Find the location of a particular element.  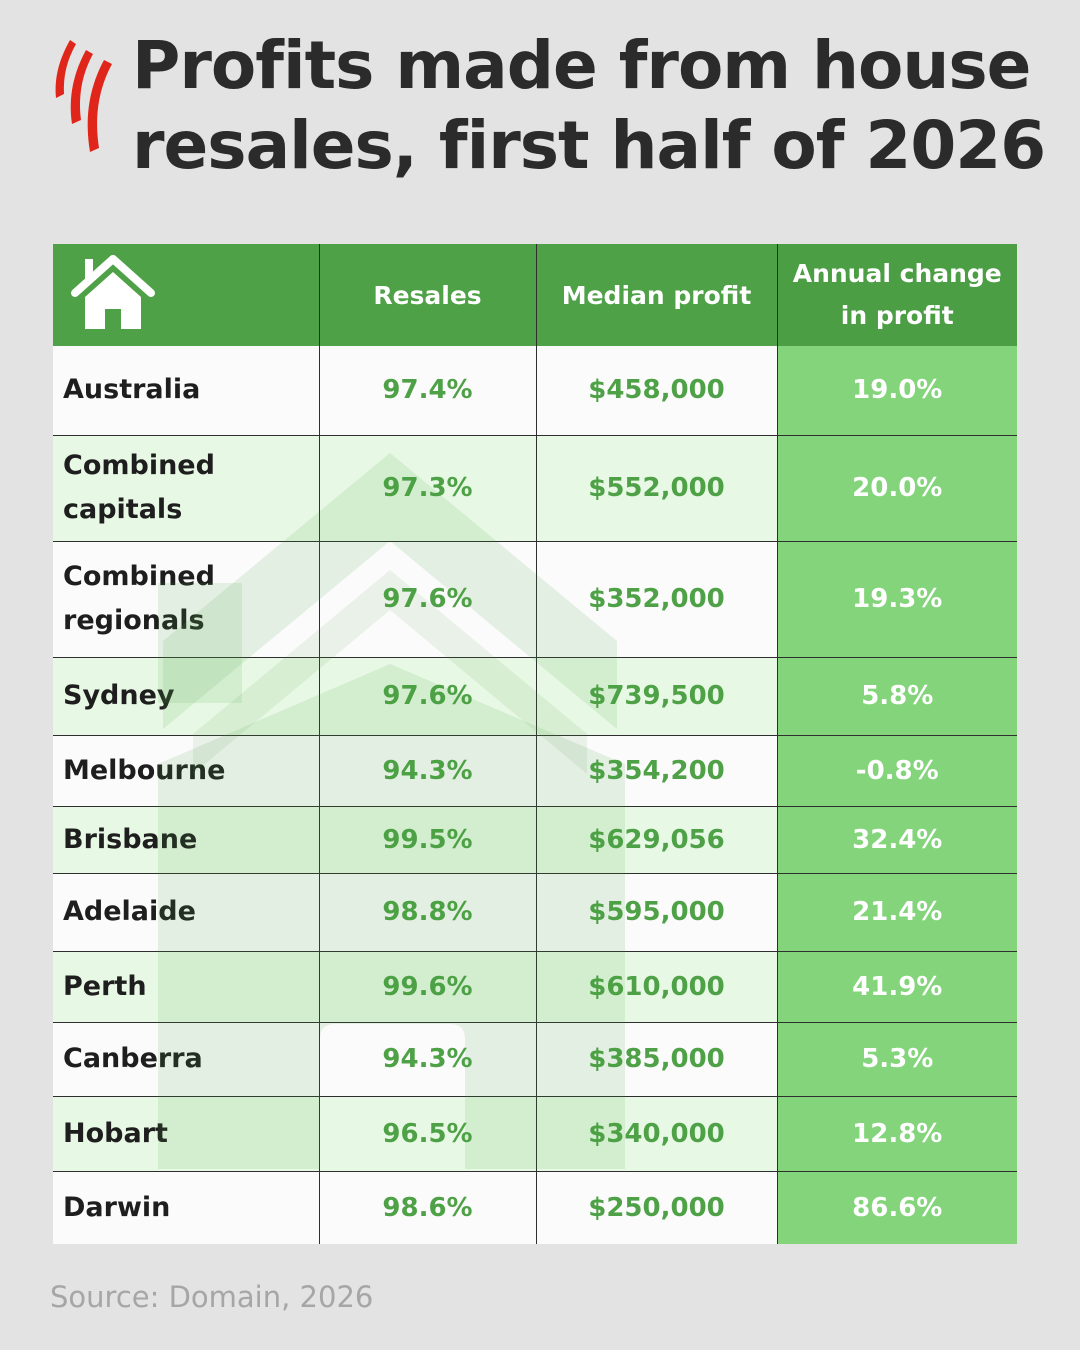

resales-cell: 98.8% is located at coordinates (428, 911).